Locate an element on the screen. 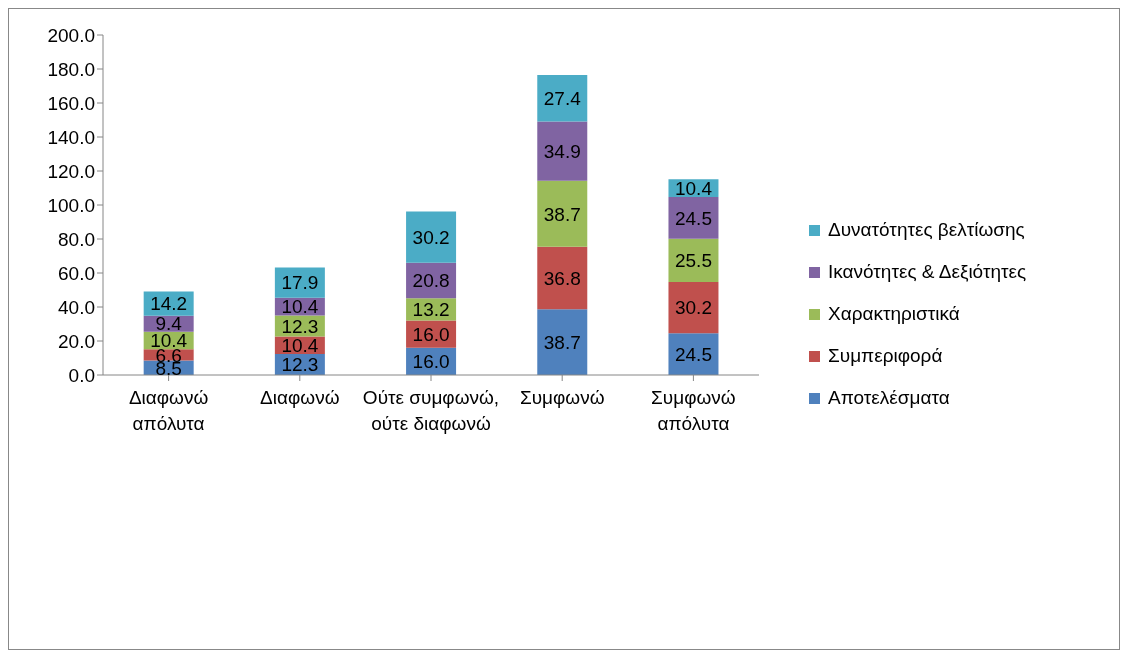 The width and height of the screenshot is (1128, 652). y-tick-label: 160.0 is located at coordinates (71, 103).